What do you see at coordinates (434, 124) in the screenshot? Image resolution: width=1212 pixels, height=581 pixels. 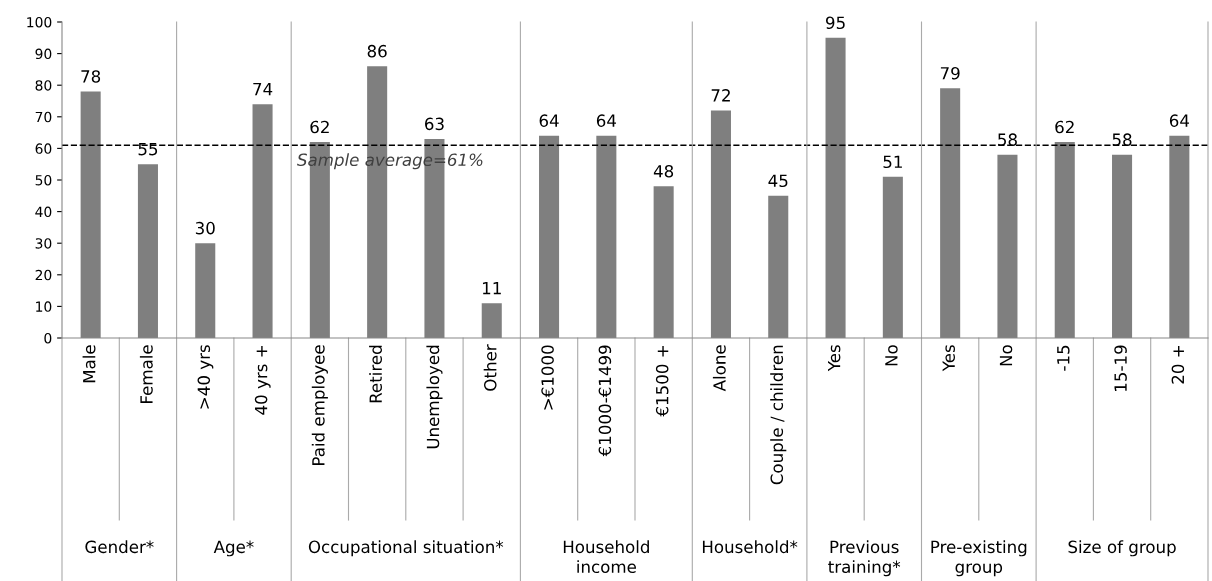 I see `data-label: 63` at bounding box center [434, 124].